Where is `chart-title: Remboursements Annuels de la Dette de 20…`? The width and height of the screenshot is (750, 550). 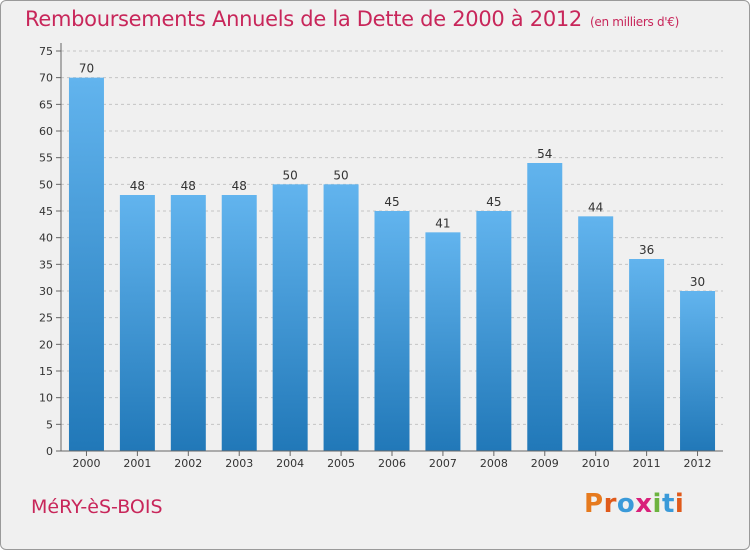
chart-title: Remboursements Annuels de la Dette de 20… is located at coordinates (352, 19).